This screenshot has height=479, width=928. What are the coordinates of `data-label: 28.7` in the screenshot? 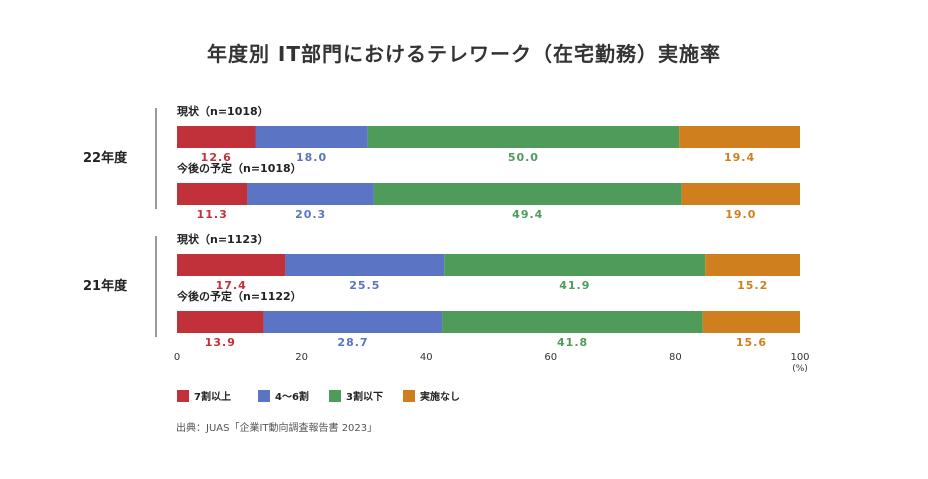 It's located at (352, 342).